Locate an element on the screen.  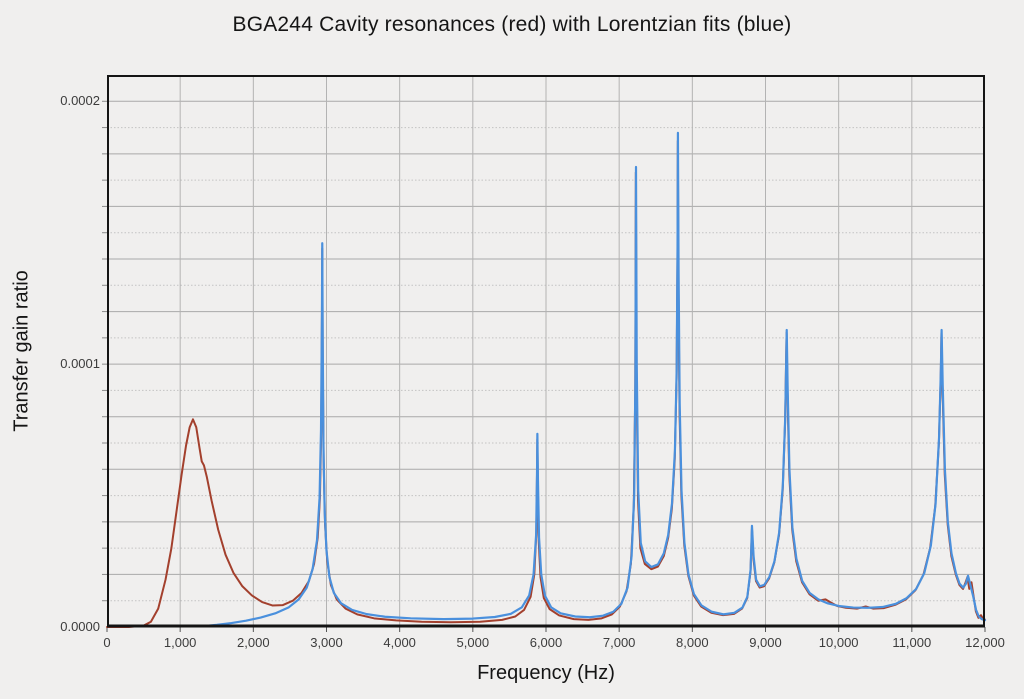
x-tick-label: 1,000 is located at coordinates (180, 642).